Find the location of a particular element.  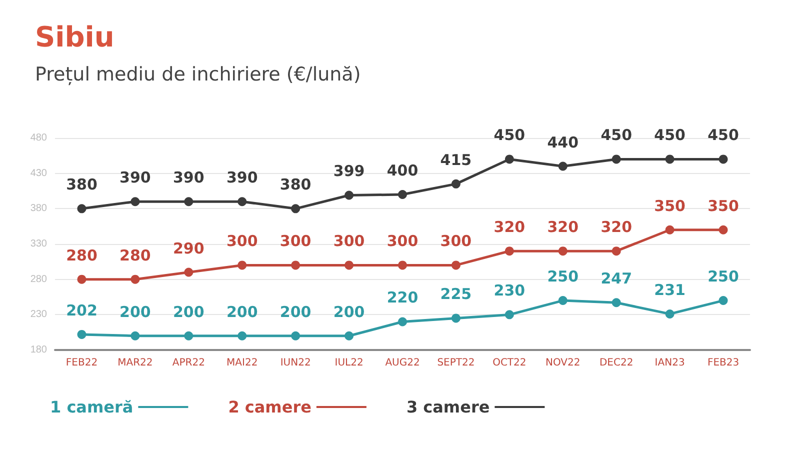

x-tick-label: OCT22 is located at coordinates (509, 363).